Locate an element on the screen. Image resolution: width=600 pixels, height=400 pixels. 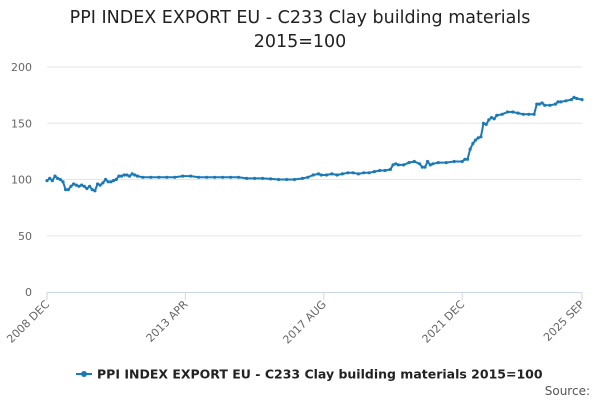
x-tick-label-2: 2017 AUG is located at coordinates (304, 322).